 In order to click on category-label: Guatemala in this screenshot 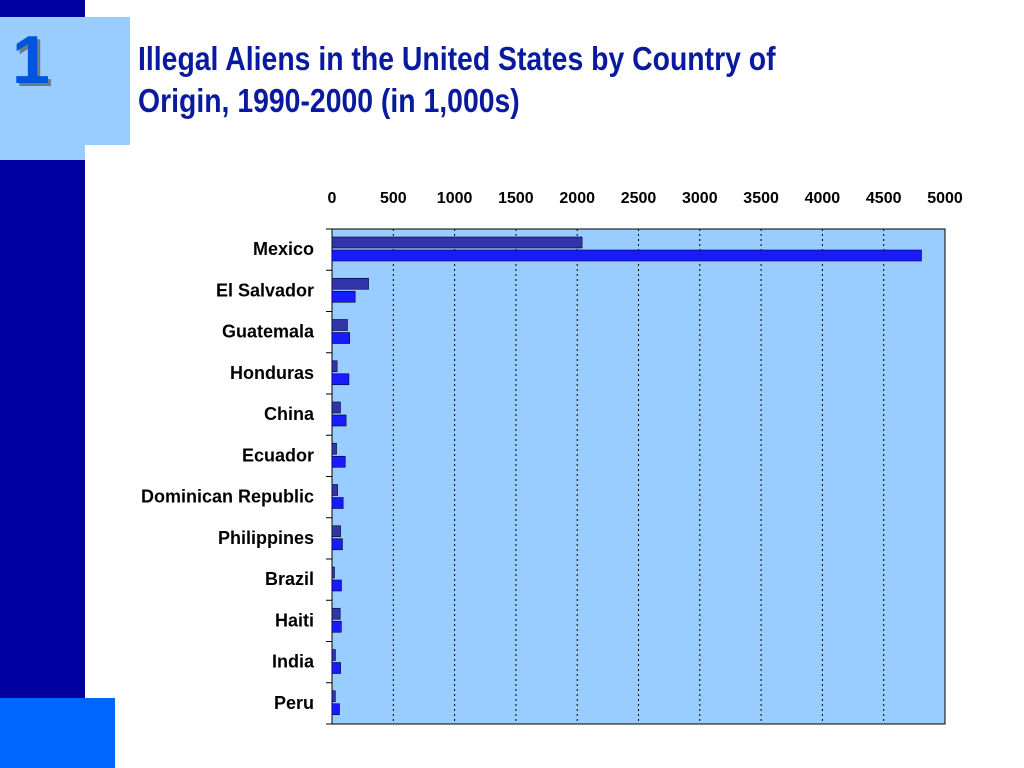, I will do `click(268, 332)`.